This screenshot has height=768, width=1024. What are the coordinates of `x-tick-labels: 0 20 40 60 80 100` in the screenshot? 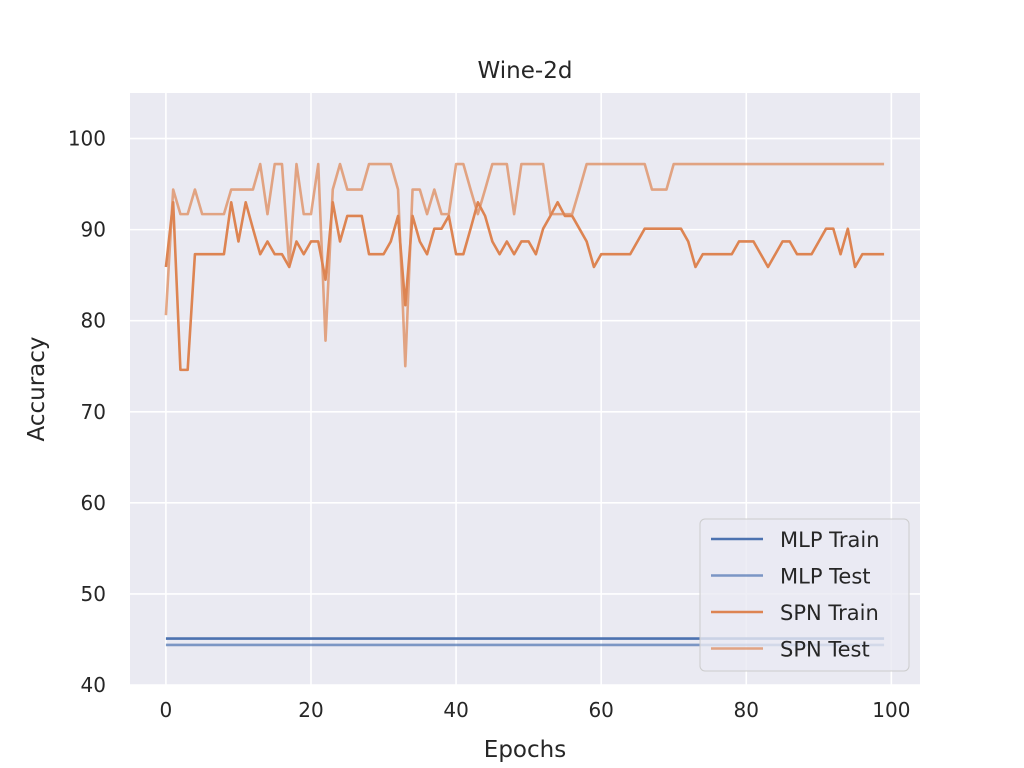 It's located at (535, 710).